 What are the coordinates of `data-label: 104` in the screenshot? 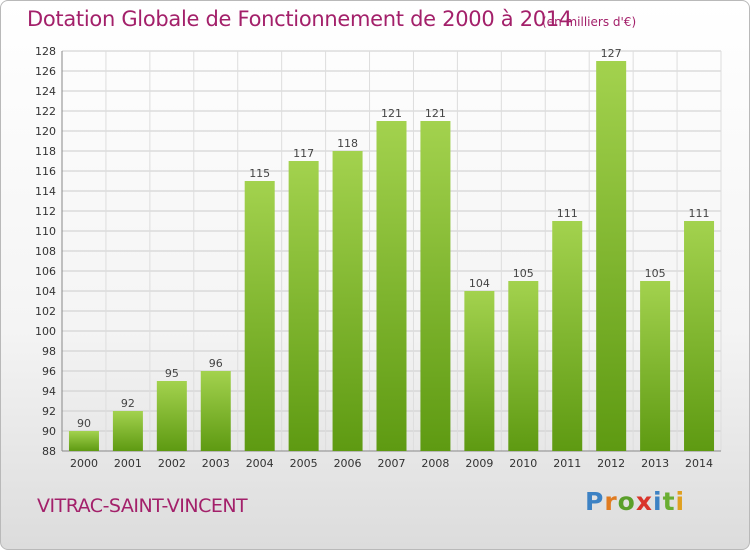 It's located at (479, 283).